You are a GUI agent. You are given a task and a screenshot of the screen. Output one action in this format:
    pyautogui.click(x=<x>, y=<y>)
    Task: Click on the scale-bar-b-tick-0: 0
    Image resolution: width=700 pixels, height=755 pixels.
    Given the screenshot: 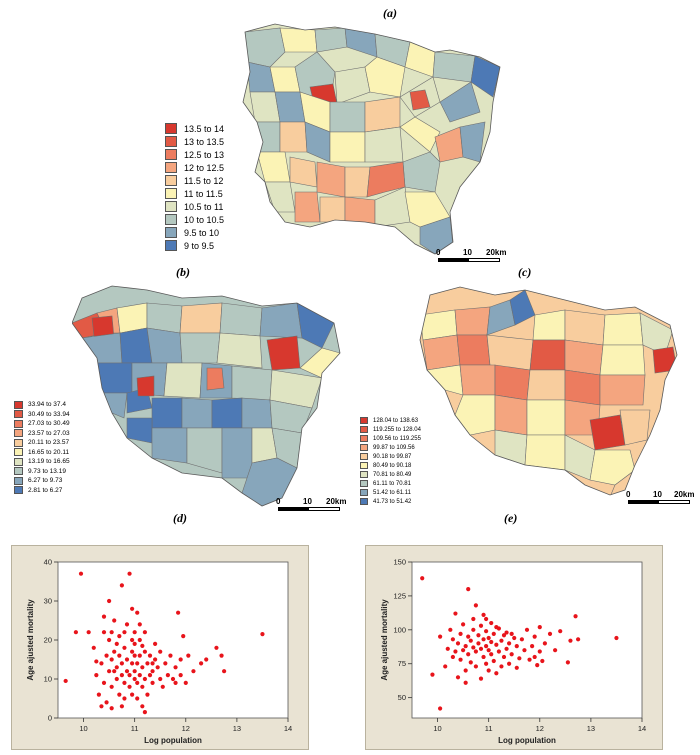 What is the action you would take?
    pyautogui.click(x=278, y=501)
    